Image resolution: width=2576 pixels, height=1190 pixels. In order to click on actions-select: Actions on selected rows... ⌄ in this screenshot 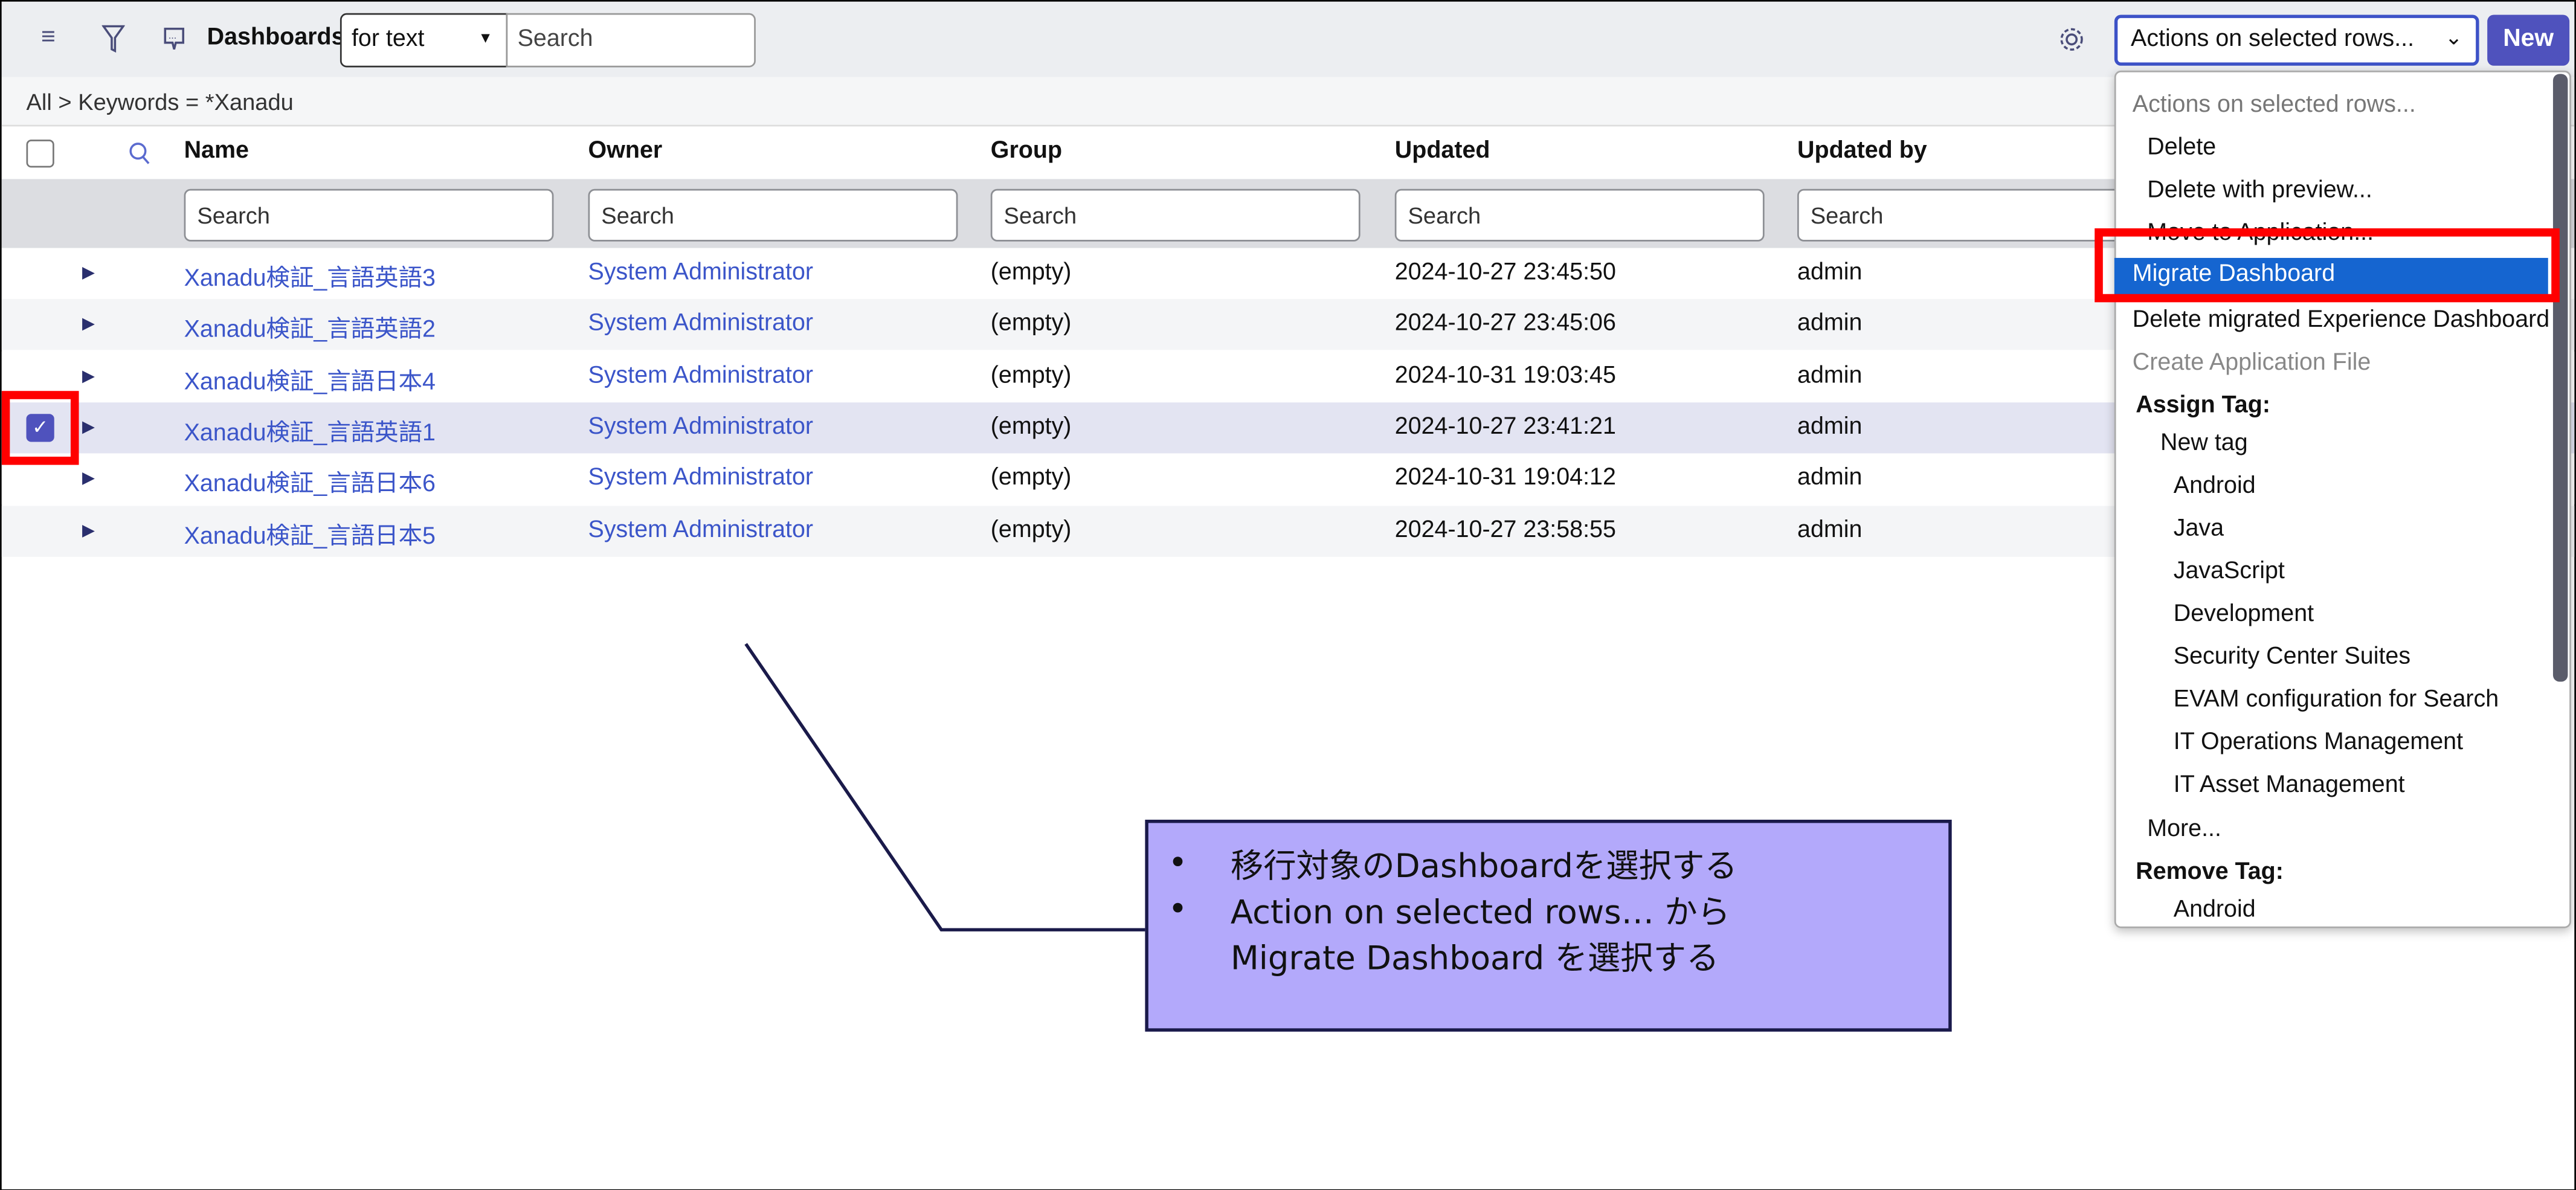, I will do `click(2296, 40)`.